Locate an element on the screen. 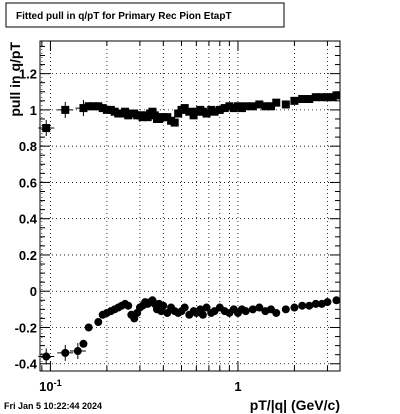 The height and width of the screenshot is (414, 400). x-tick-label: 10-1 is located at coordinates (50, 386).